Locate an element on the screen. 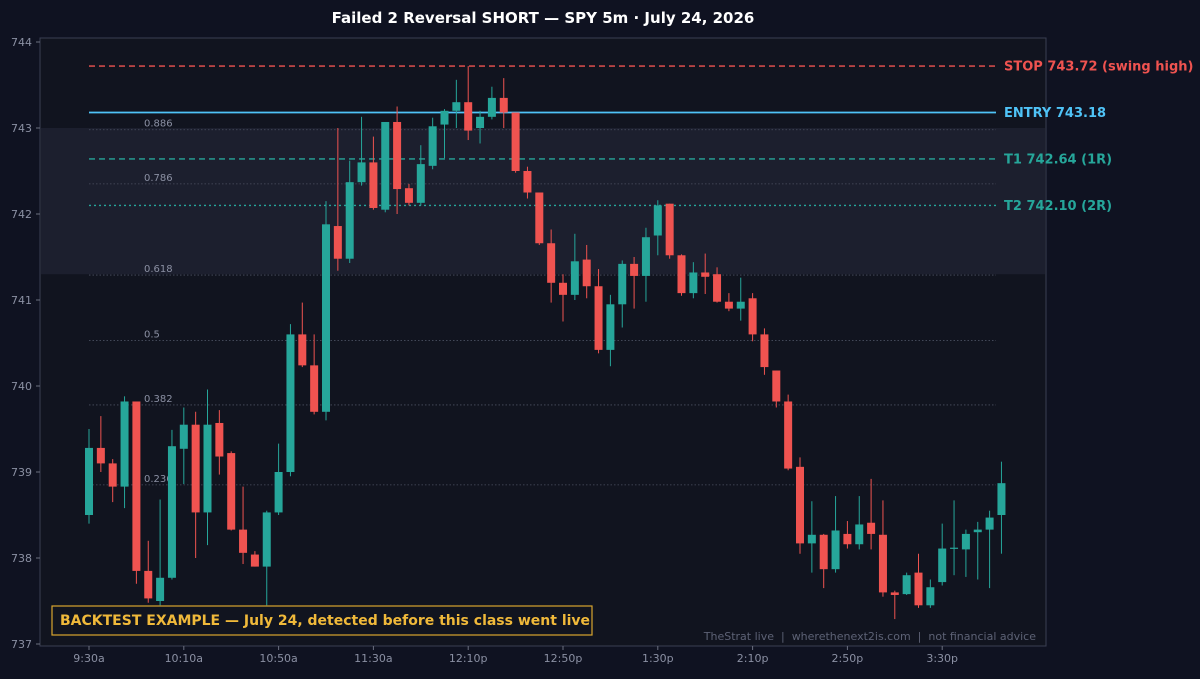 Image resolution: width=1200 pixels, height=679 pixels. fib-label-0.5: 0.5 is located at coordinates (152, 334).